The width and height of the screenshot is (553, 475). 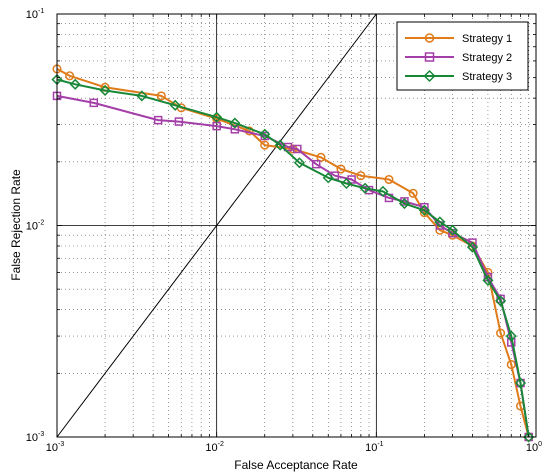 I want to click on y-tick-label: 10⁻³, so click(x=35, y=437).